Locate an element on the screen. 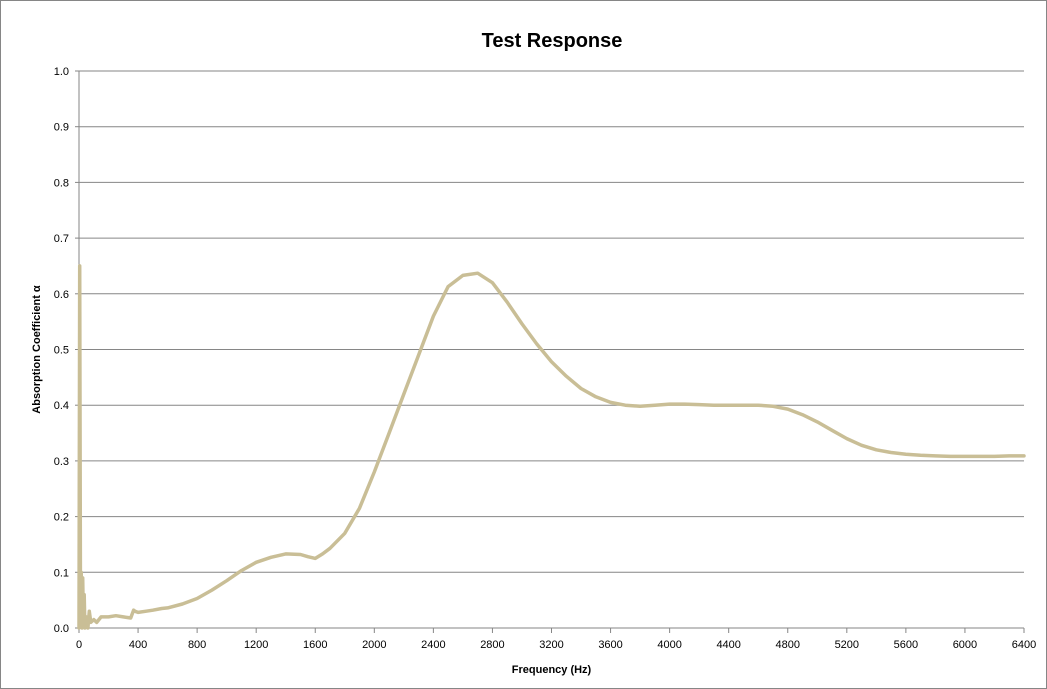 The width and height of the screenshot is (1047, 689). x-tick-label: 3200 is located at coordinates (551, 645).